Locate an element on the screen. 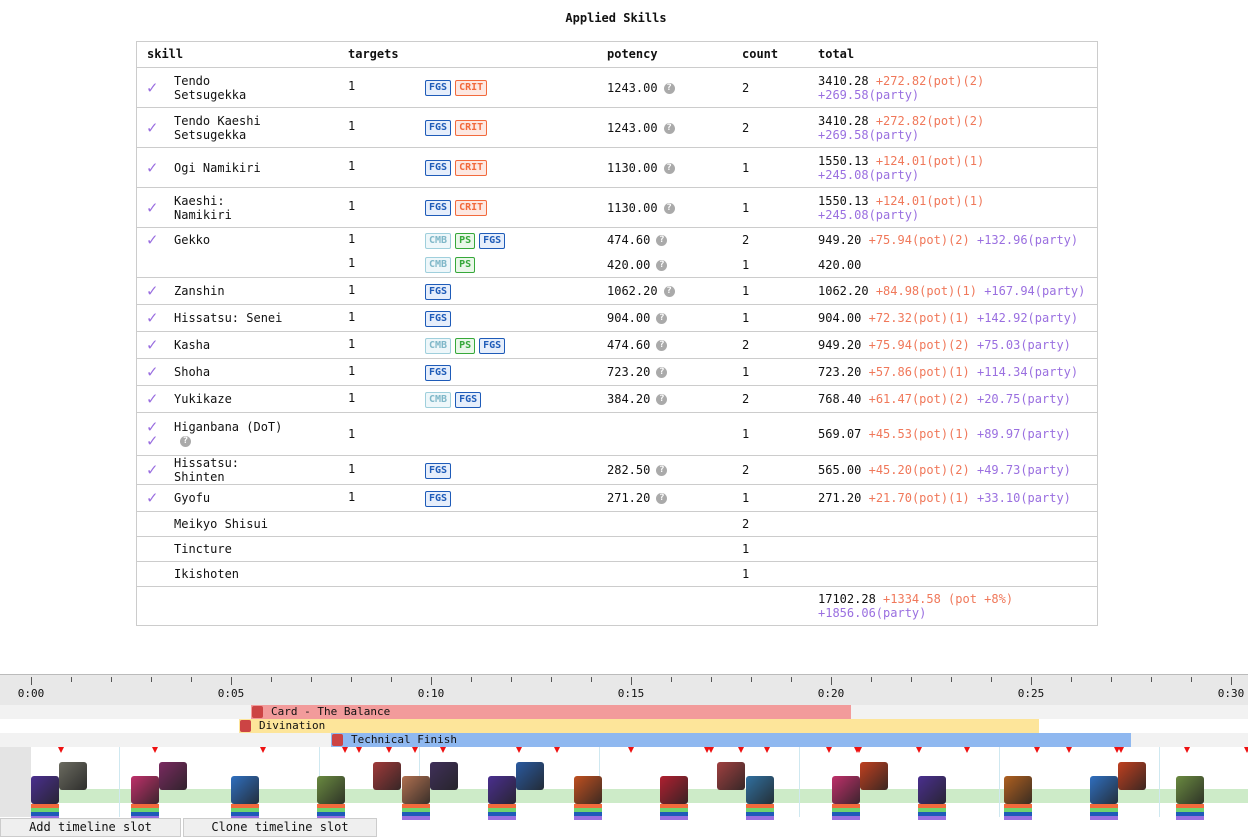 The height and width of the screenshot is (837, 1248). buff-bar: Divination is located at coordinates (639, 726).